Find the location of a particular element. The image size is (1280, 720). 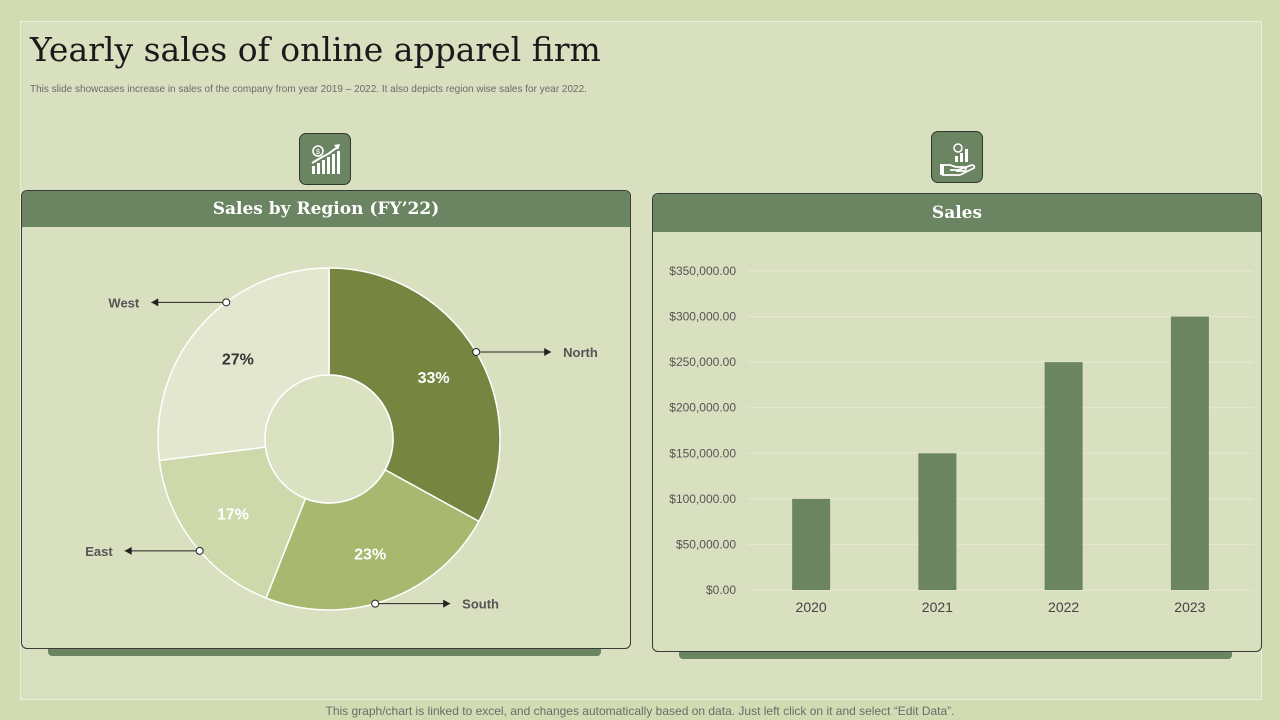

page-title: Yearly sales of online apparel firm is located at coordinates (315, 49).